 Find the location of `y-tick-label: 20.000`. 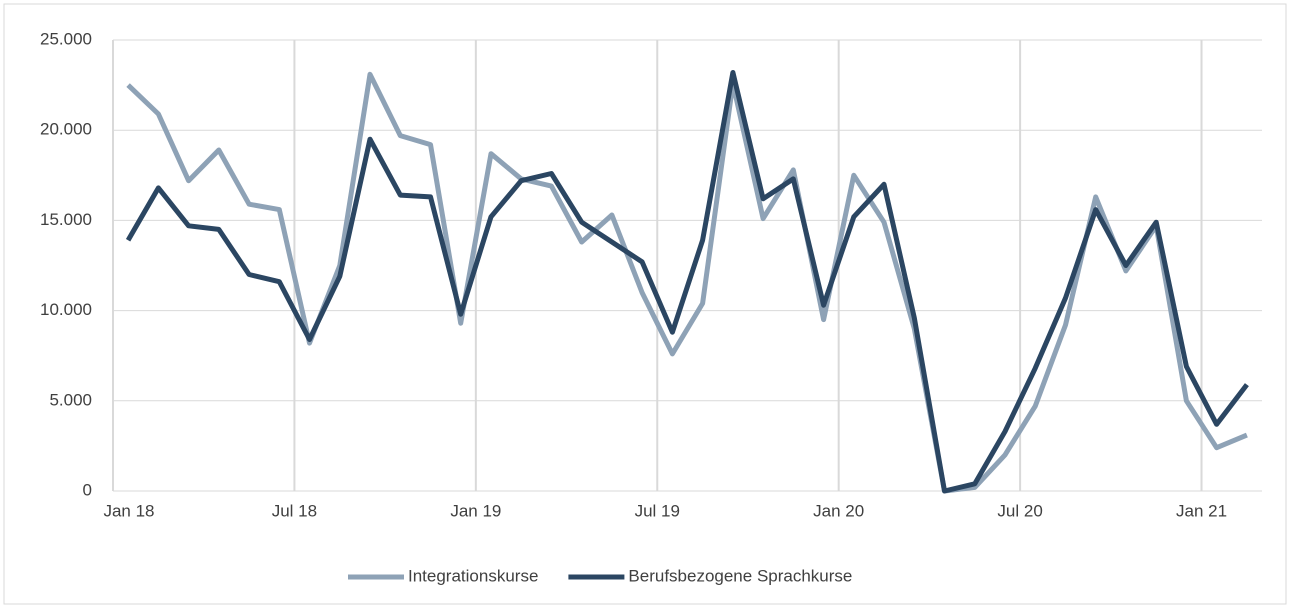

y-tick-label: 20.000 is located at coordinates (66, 129).